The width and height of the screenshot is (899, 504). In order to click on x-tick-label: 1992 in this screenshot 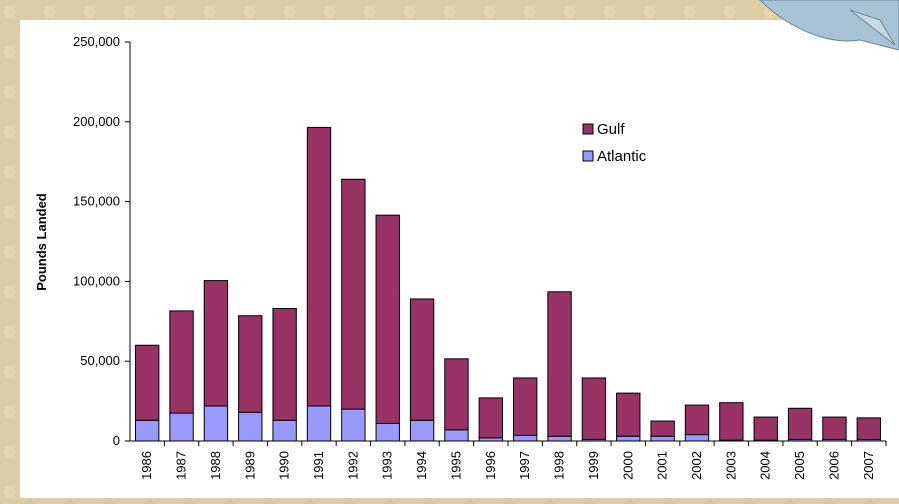, I will do `click(352, 465)`.